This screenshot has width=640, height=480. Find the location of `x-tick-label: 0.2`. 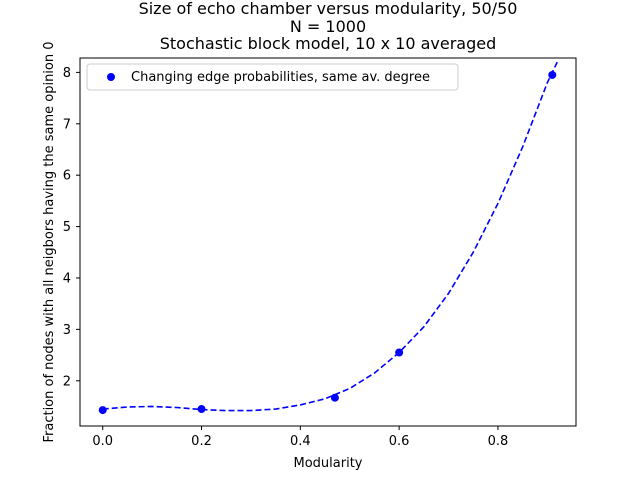

x-tick-label: 0.2 is located at coordinates (201, 441).